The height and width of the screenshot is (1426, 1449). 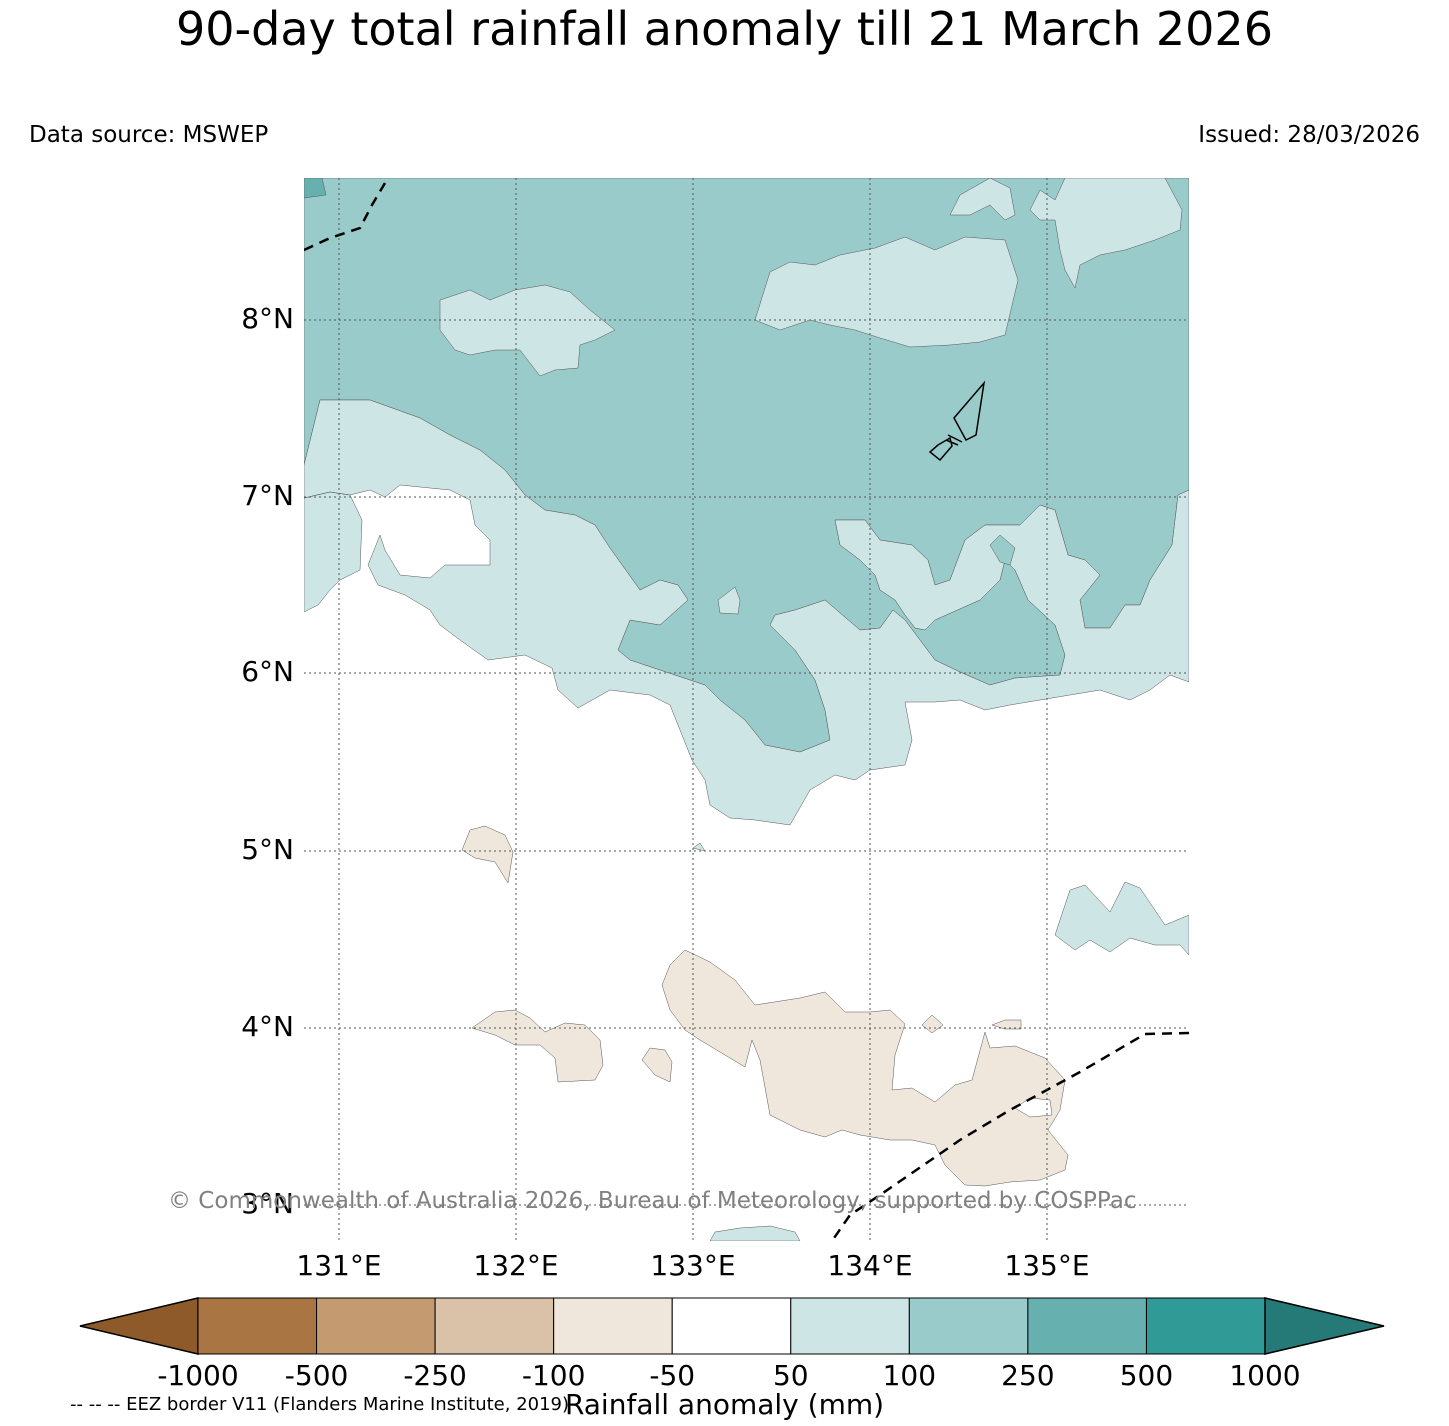 I want to click on colorbar-group: -1000 -500 -250 -100 -50 50 100 250 500 1000, so click(x=732, y=1344).